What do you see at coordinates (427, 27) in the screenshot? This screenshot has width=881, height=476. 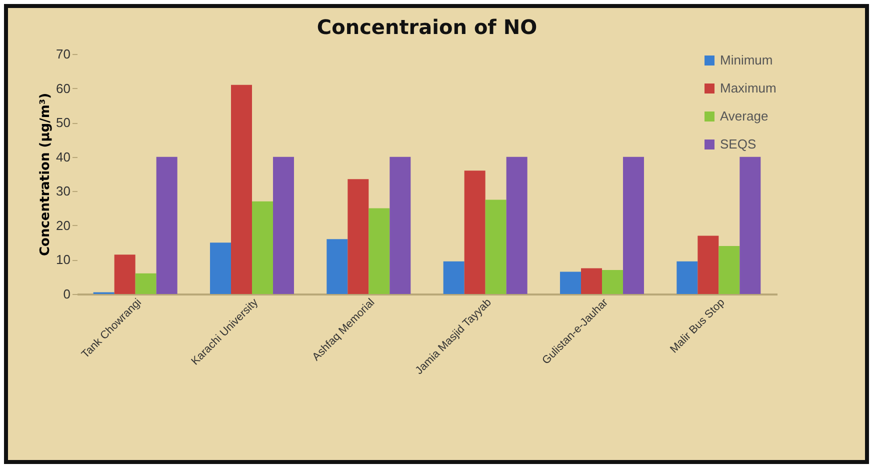 I see `chart-title: Concentraion of NO` at bounding box center [427, 27].